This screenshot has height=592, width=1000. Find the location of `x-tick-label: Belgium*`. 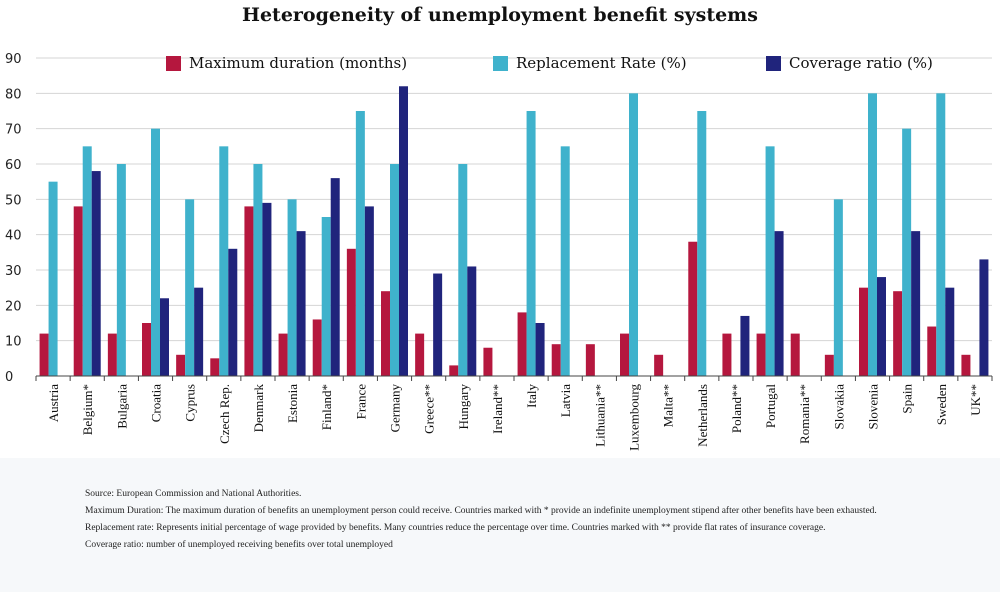

x-tick-label: Belgium* is located at coordinates (87, 409).